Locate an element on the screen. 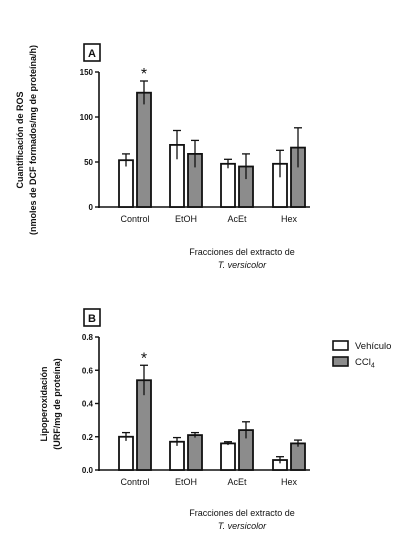 This screenshot has width=411, height=540. legend-swatch-vehiculo is located at coordinates (340, 345).